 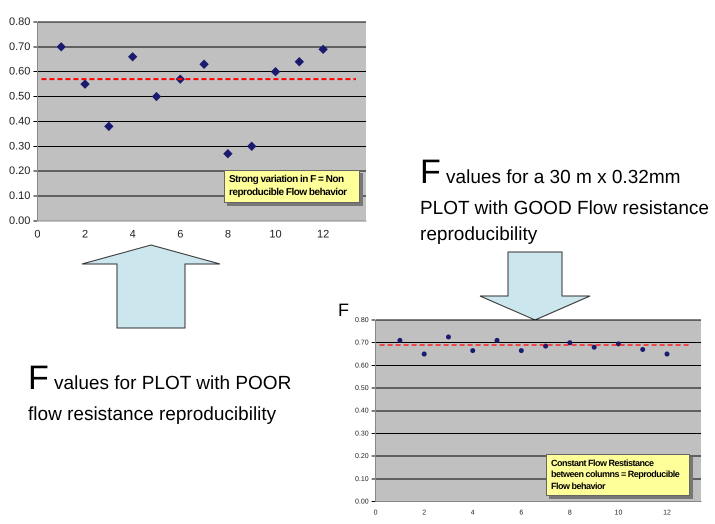 What do you see at coordinates (618, 475) in the screenshot?
I see `annotation: Constant Flow Restistance between columns = Reproducible Flow behavior` at bounding box center [618, 475].